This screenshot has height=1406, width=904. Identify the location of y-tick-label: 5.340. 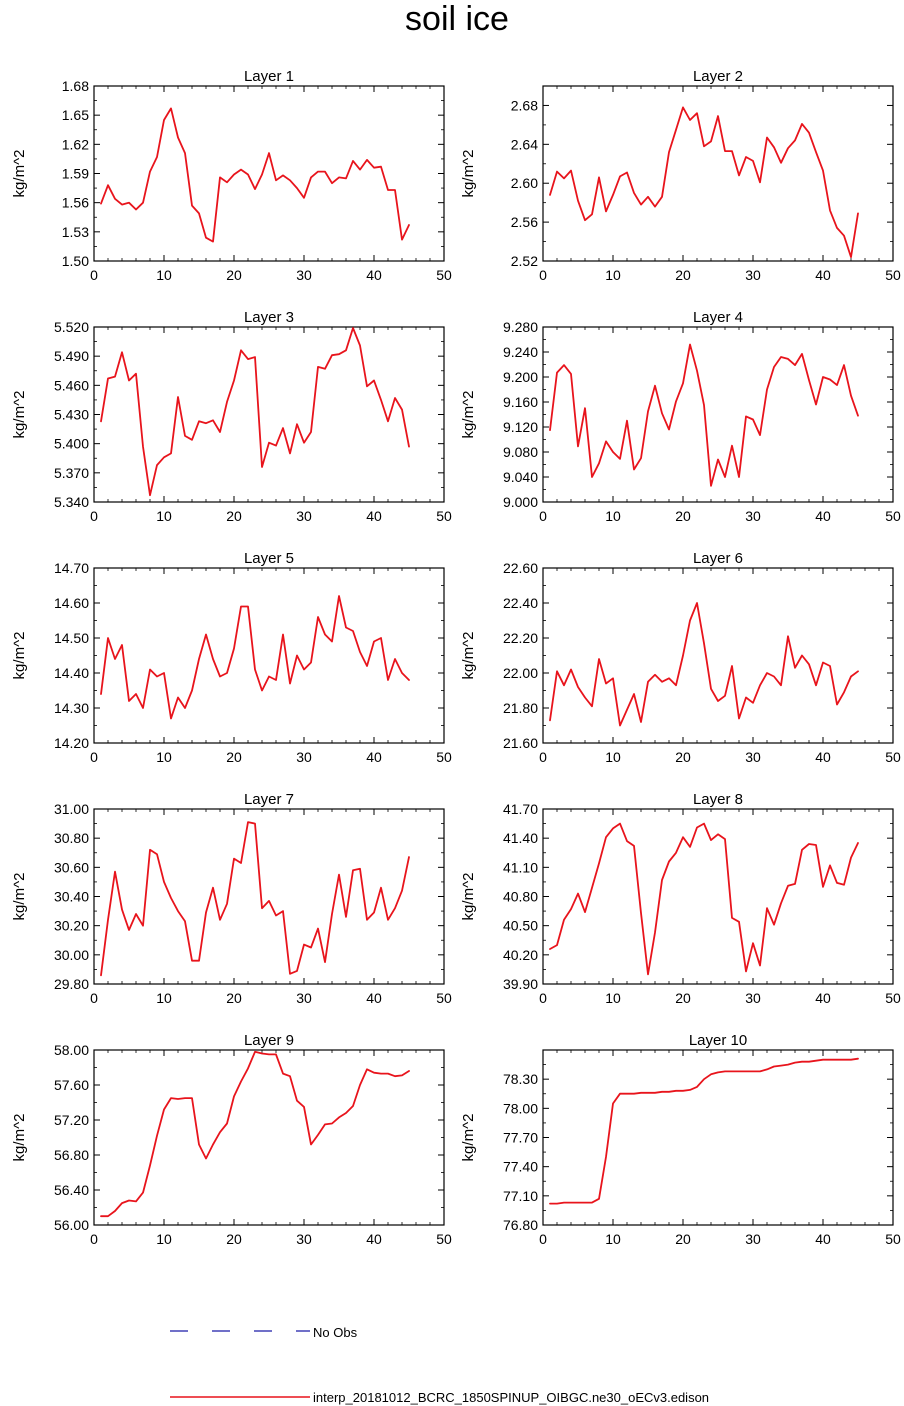
(71, 502).